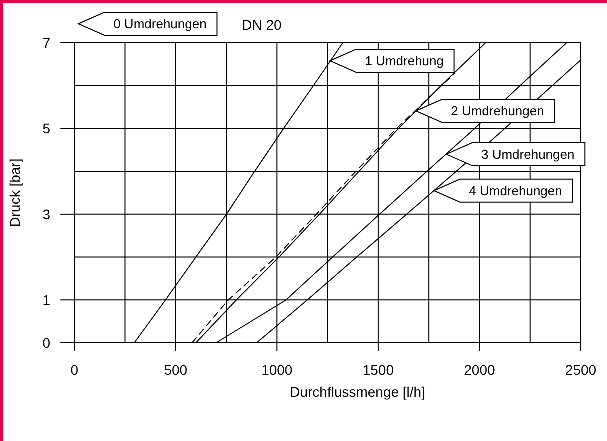 Image resolution: width=607 pixels, height=441 pixels. I want to click on x-tick-label: 500, so click(176, 370).